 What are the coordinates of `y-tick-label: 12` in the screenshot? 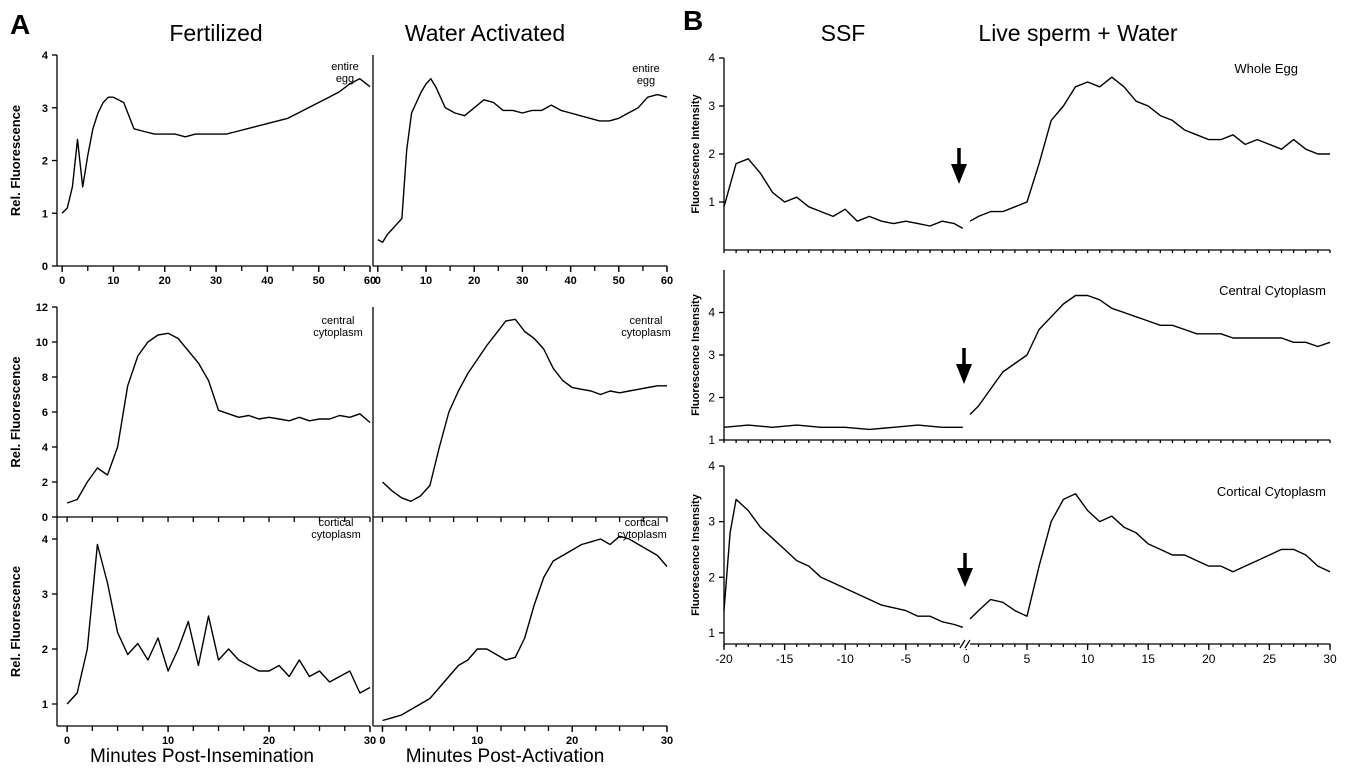 It's located at (42, 308).